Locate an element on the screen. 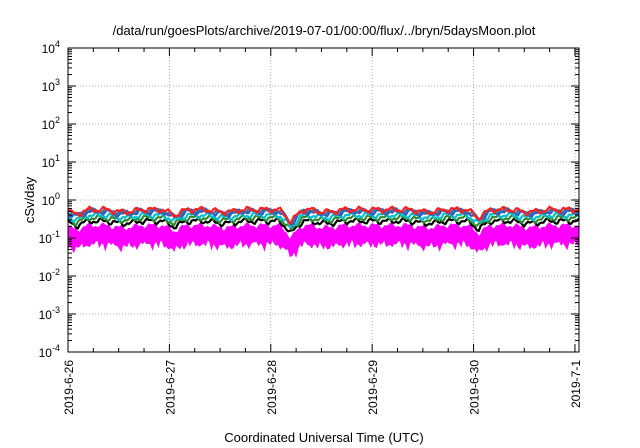  y-tick-label: 10⁰ is located at coordinates (51, 199).